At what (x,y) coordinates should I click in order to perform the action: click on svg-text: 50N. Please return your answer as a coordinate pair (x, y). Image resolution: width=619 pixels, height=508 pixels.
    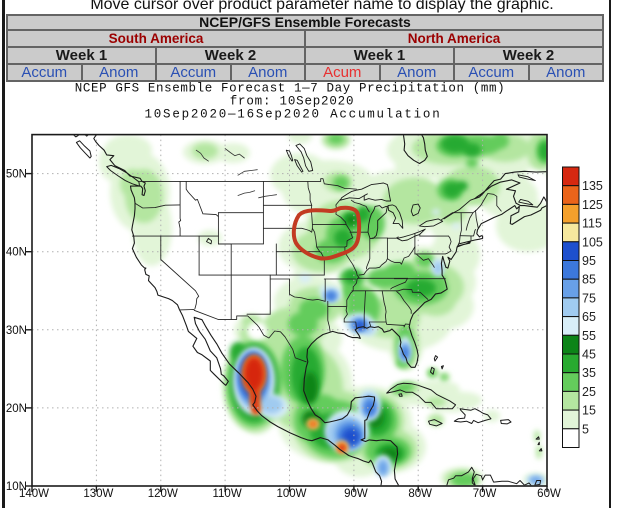
    Looking at the image, I should click on (16, 175).